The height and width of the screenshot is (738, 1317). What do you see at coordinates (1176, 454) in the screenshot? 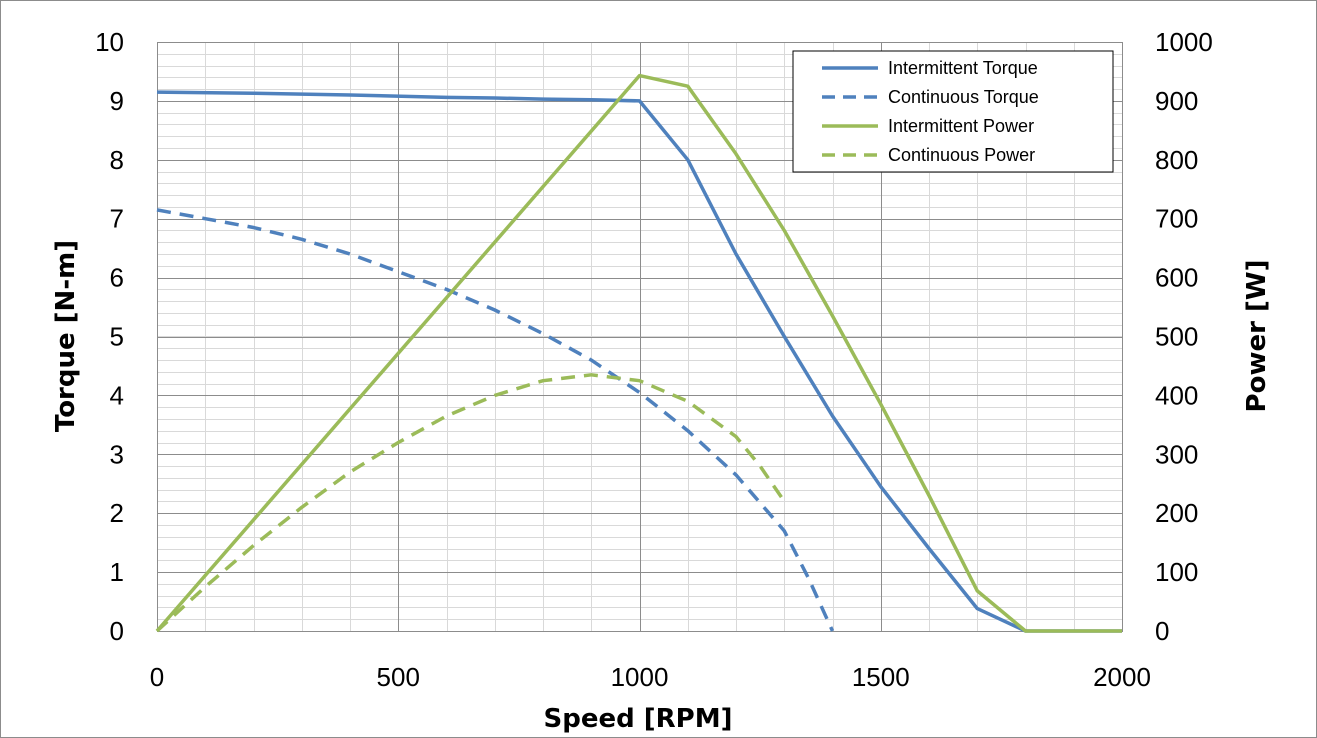
I see `right-tick-label: 300` at bounding box center [1176, 454].